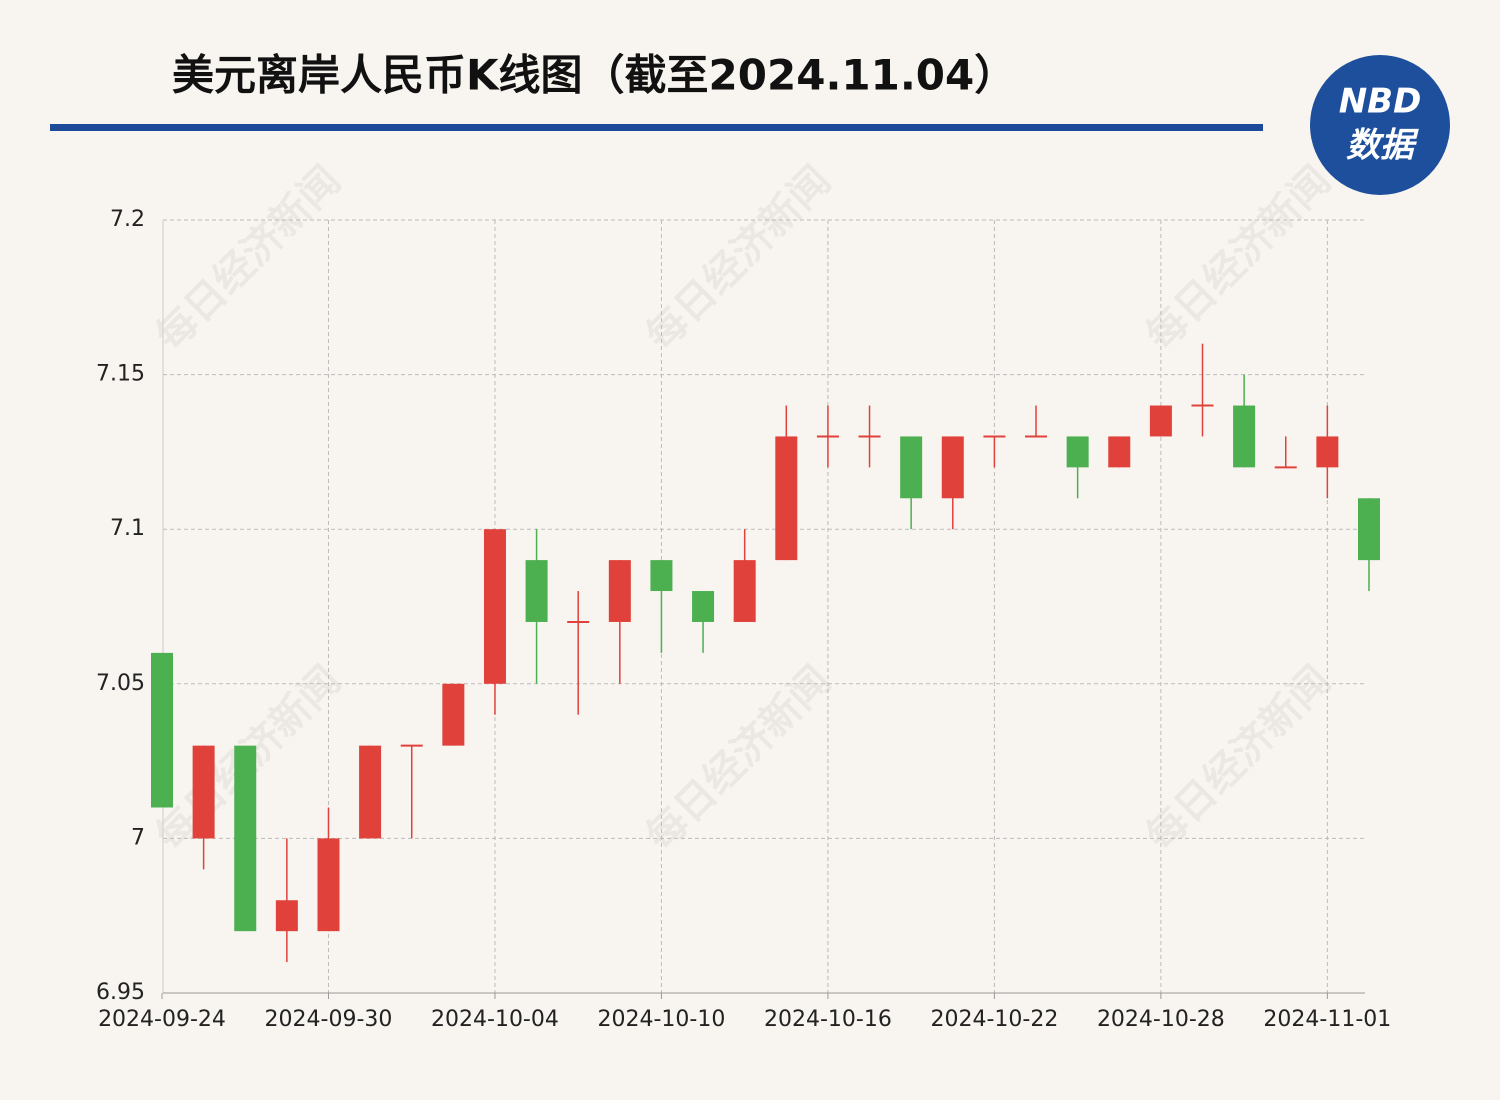  Describe the element at coordinates (120, 683) in the screenshot. I see `y-tick-label: 7.05` at that location.